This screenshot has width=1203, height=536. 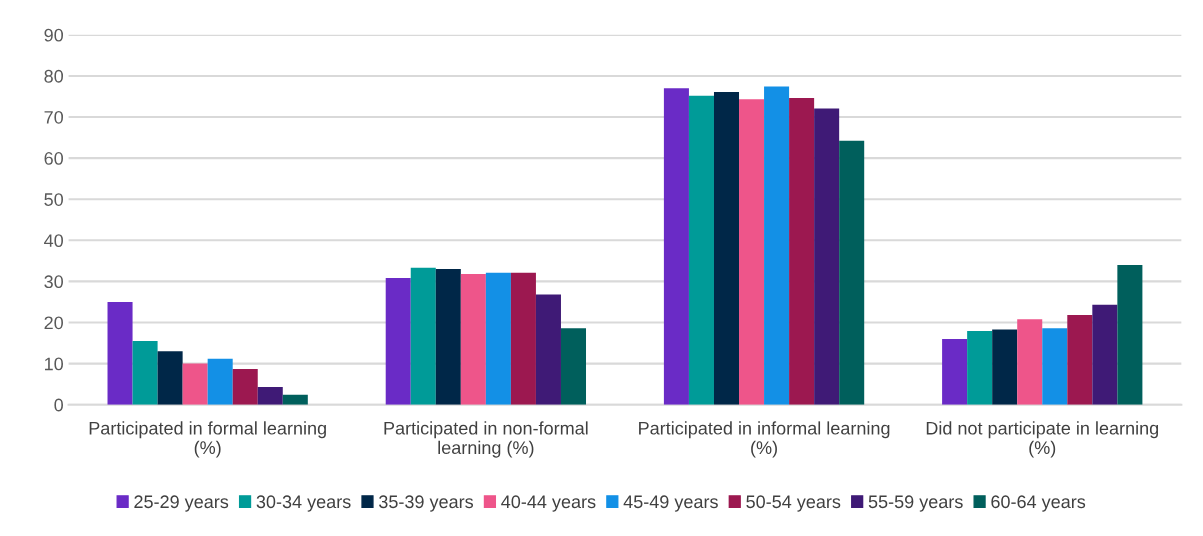 I want to click on x-tick-label: Did not participate in learning (%), so click(x=1042, y=439).